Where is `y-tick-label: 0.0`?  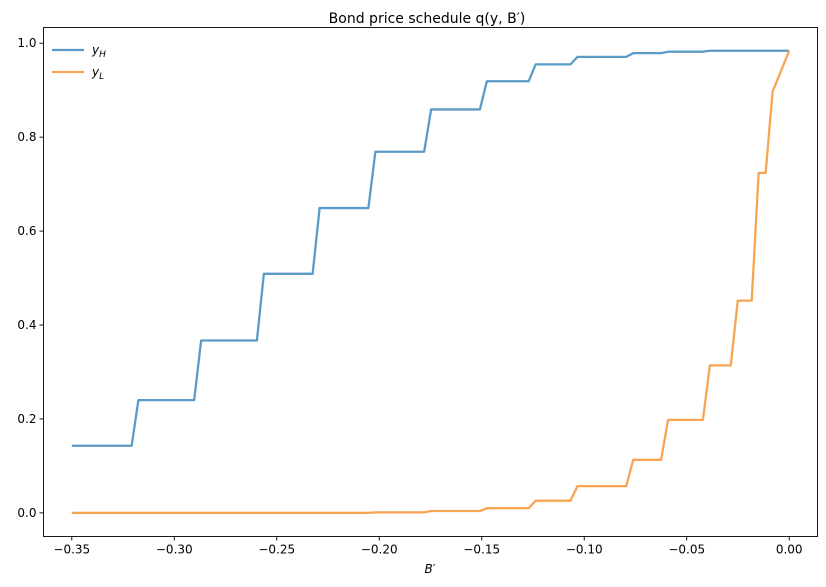
y-tick-label: 0.0 is located at coordinates (26, 513).